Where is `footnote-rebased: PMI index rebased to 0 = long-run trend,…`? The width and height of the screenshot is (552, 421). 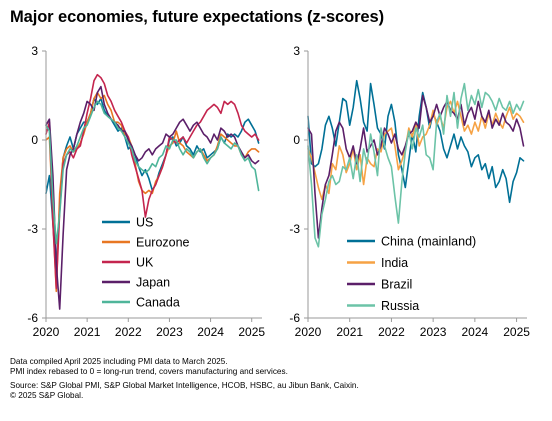 footnote-rebased: PMI index rebased to 0 = long-run trend,… is located at coordinates (149, 372).